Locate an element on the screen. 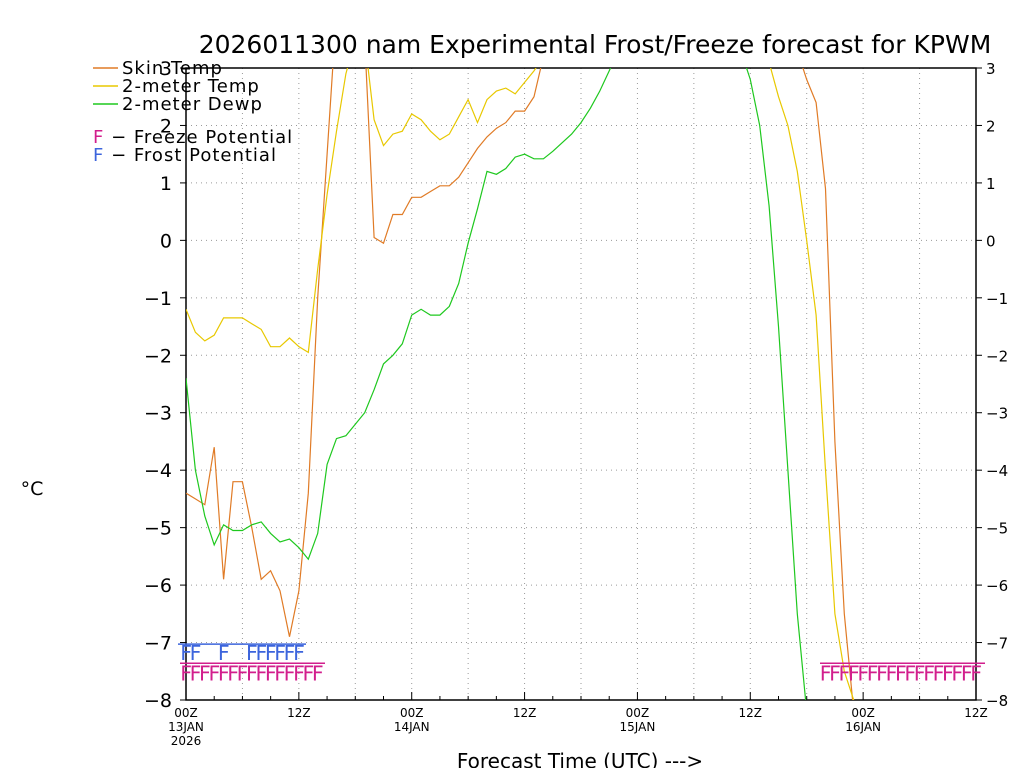 The image size is (1024, 768). x-tick-date: 14JAN is located at coordinates (412, 727).